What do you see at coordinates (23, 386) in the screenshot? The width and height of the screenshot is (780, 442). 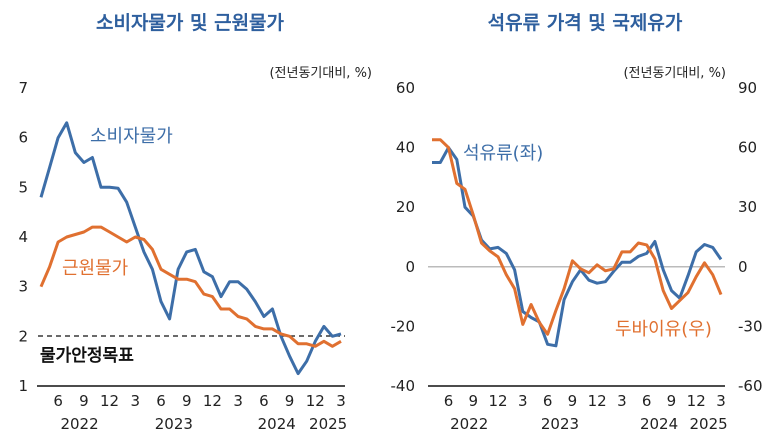 I see `y-tick-label: 1` at bounding box center [23, 386].